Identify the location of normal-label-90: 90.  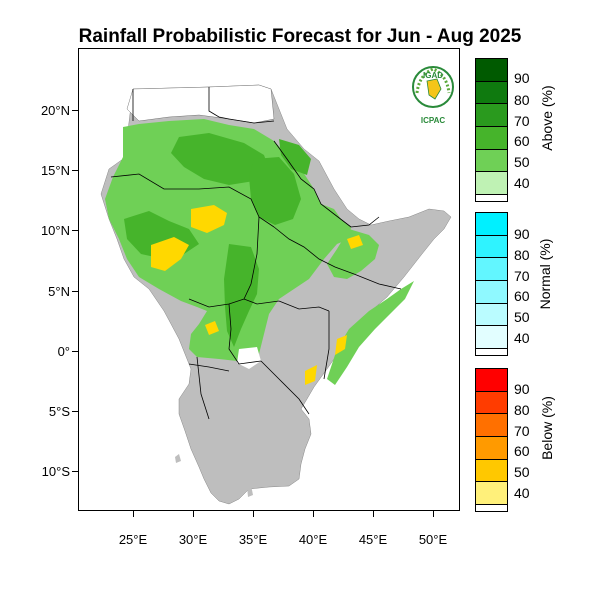
(522, 234).